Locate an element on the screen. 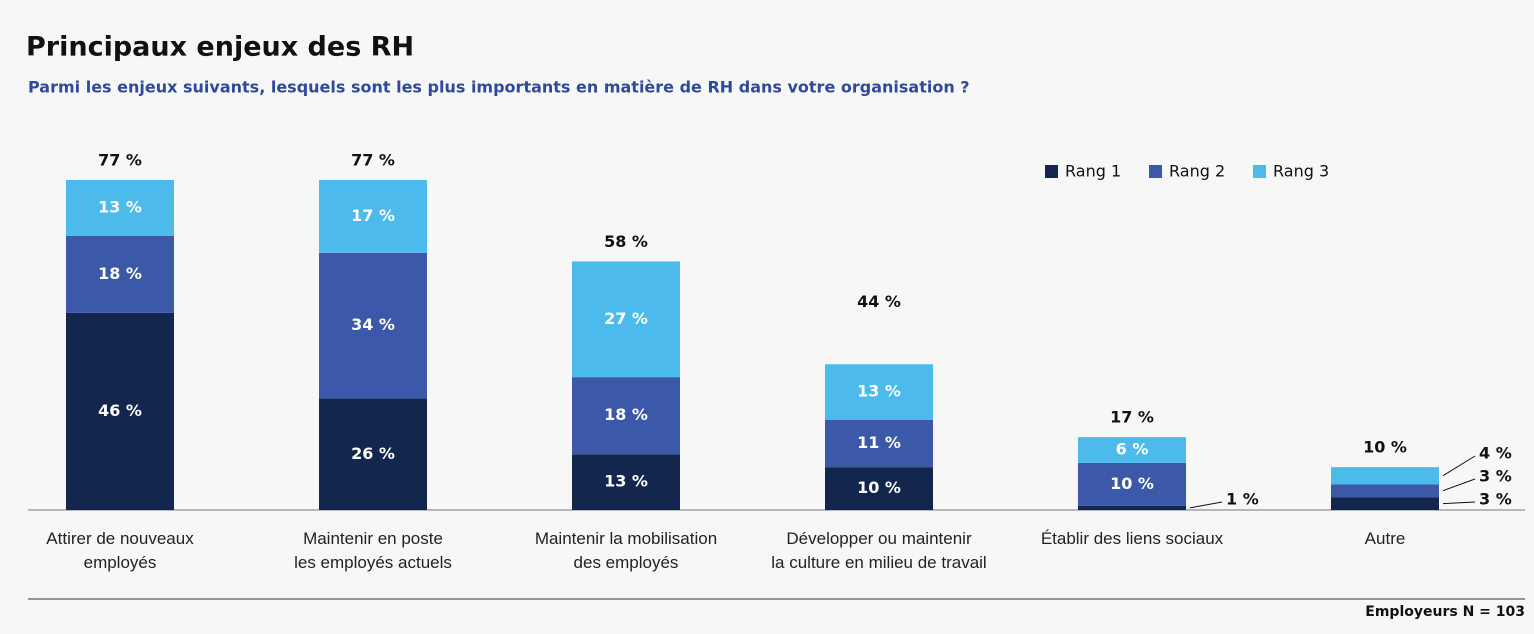 The image size is (1534, 634). data-label: 17 % is located at coordinates (373, 215).